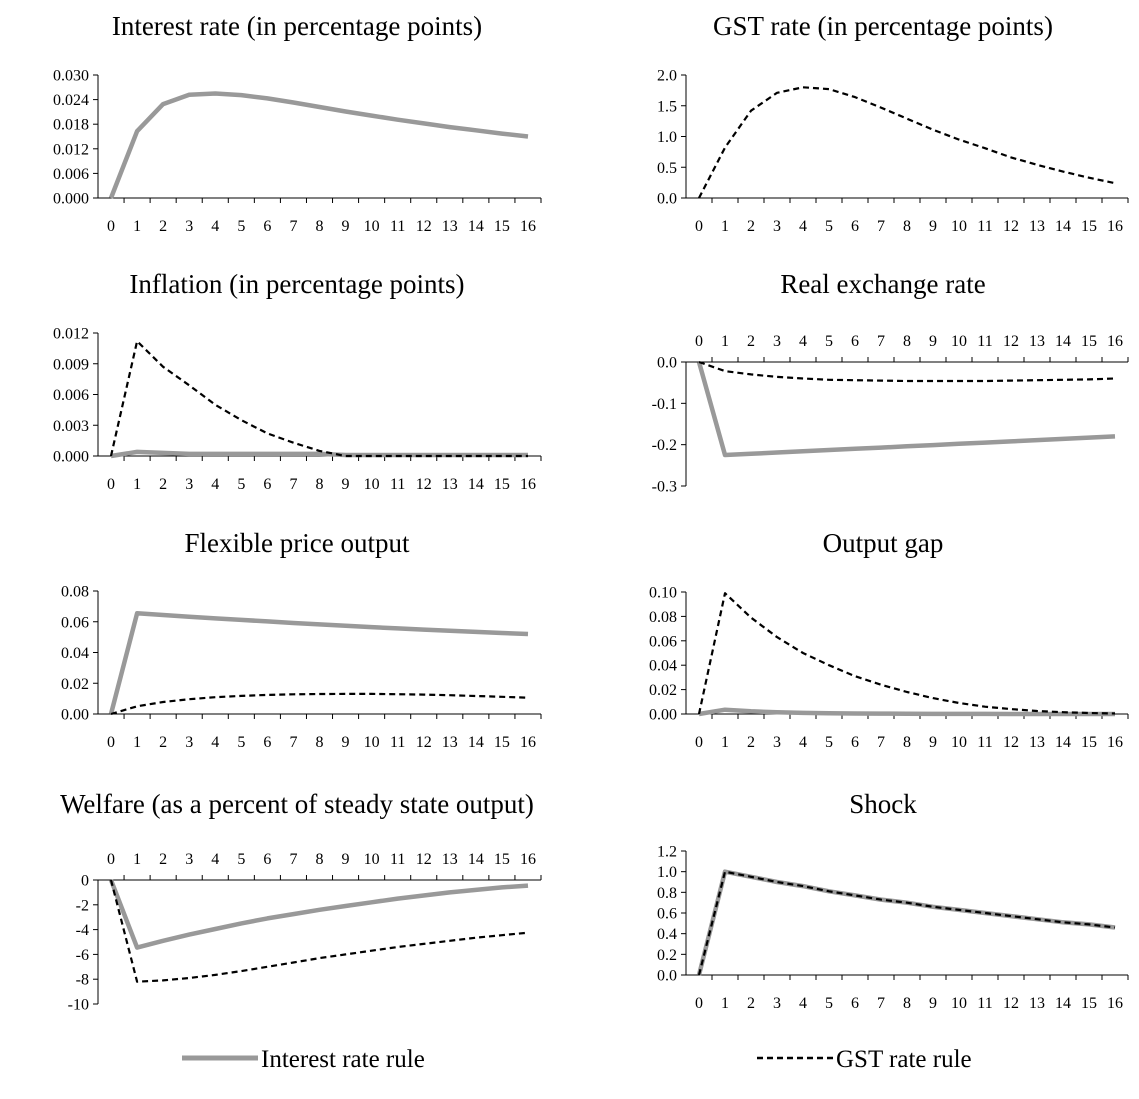  What do you see at coordinates (667, 76) in the screenshot?
I see `y-tick-label: 2.0` at bounding box center [667, 76].